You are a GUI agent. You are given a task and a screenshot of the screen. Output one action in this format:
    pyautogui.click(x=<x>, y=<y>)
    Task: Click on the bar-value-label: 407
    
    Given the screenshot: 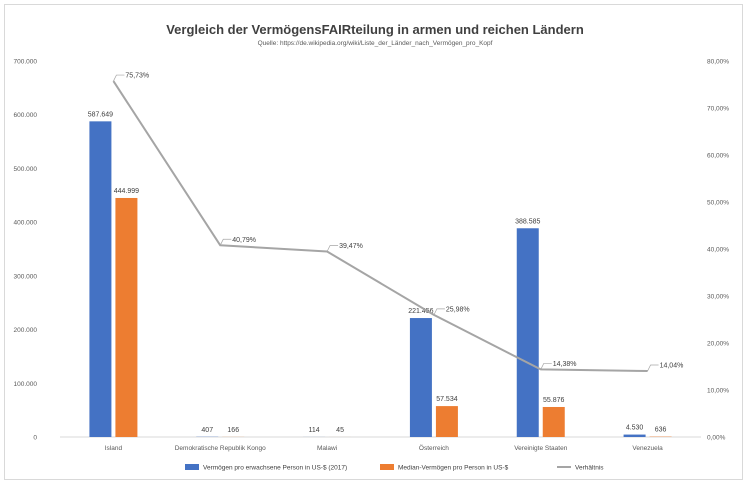 What is the action you would take?
    pyautogui.click(x=207, y=430)
    